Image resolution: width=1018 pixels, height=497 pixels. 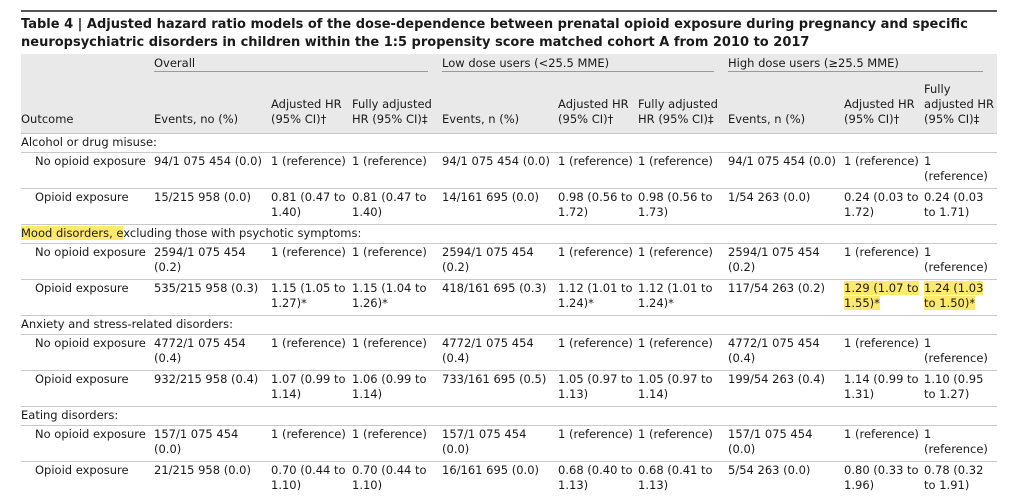 I want to click on col-fully-adjusted-hr-overall: Fully adjusted HR (95% CI)‡, so click(x=397, y=103).